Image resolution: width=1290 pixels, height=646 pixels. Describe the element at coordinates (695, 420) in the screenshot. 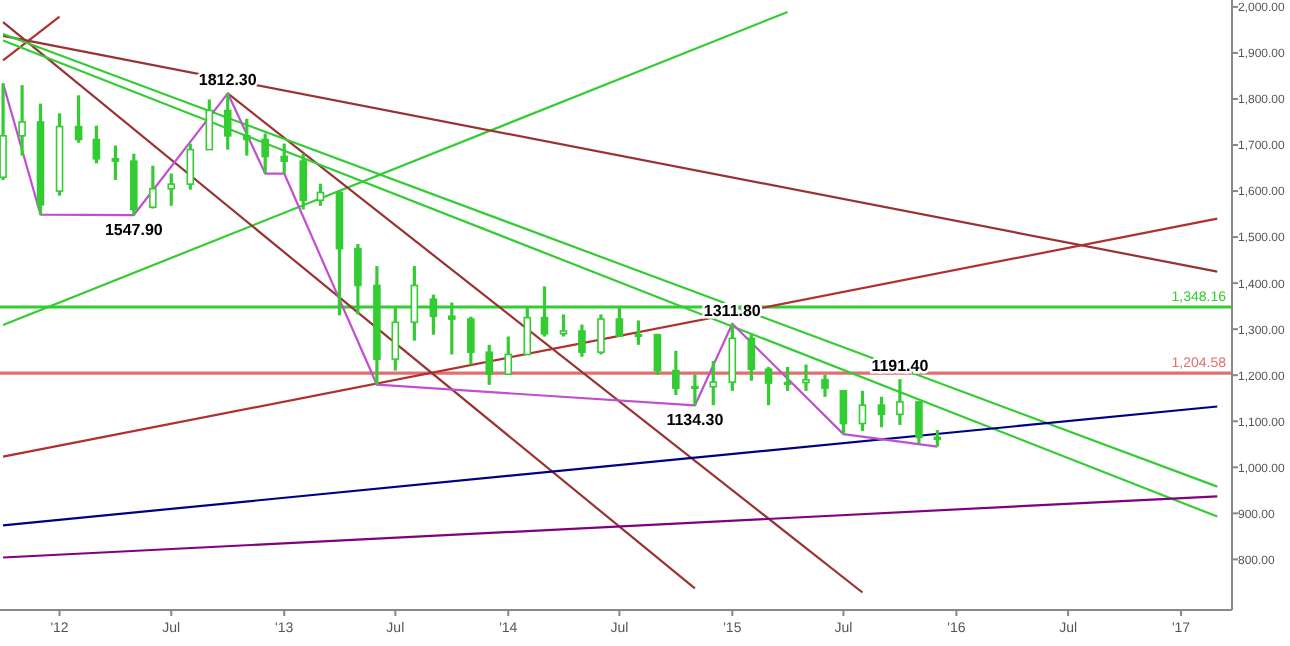

I see `annotation: 1134.30` at that location.